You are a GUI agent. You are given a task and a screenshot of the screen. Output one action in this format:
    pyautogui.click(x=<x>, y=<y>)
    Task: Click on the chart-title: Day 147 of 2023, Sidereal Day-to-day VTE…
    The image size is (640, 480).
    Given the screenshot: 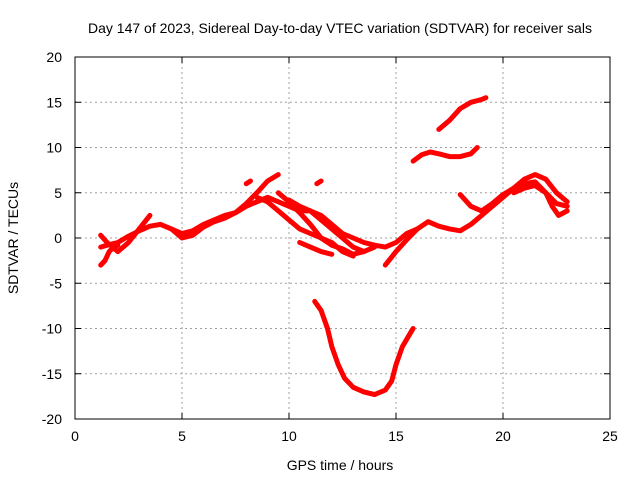 What is the action you would take?
    pyautogui.click(x=340, y=28)
    